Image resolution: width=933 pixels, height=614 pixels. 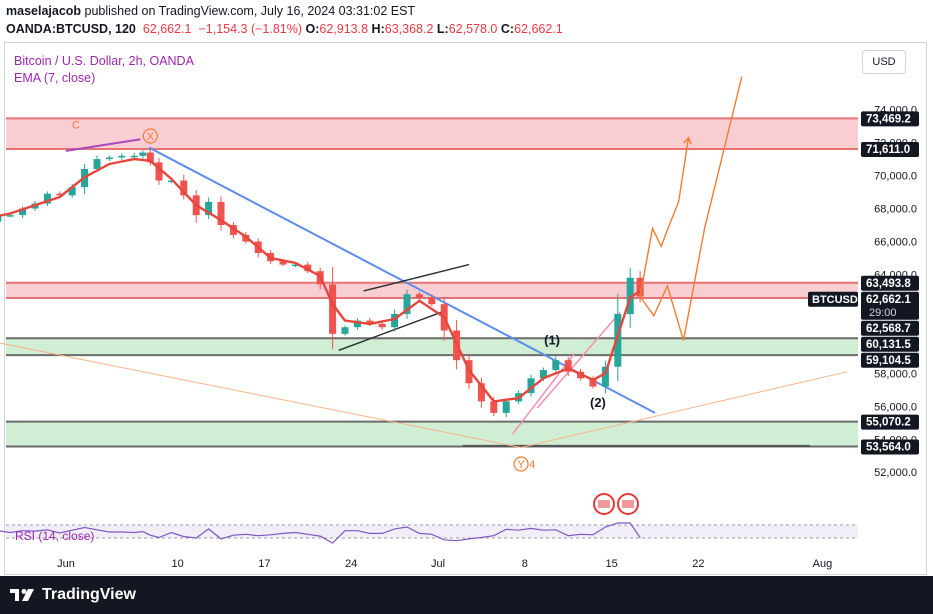 What do you see at coordinates (167, 29) in the screenshot?
I see `last-price: 62,662.1` at bounding box center [167, 29].